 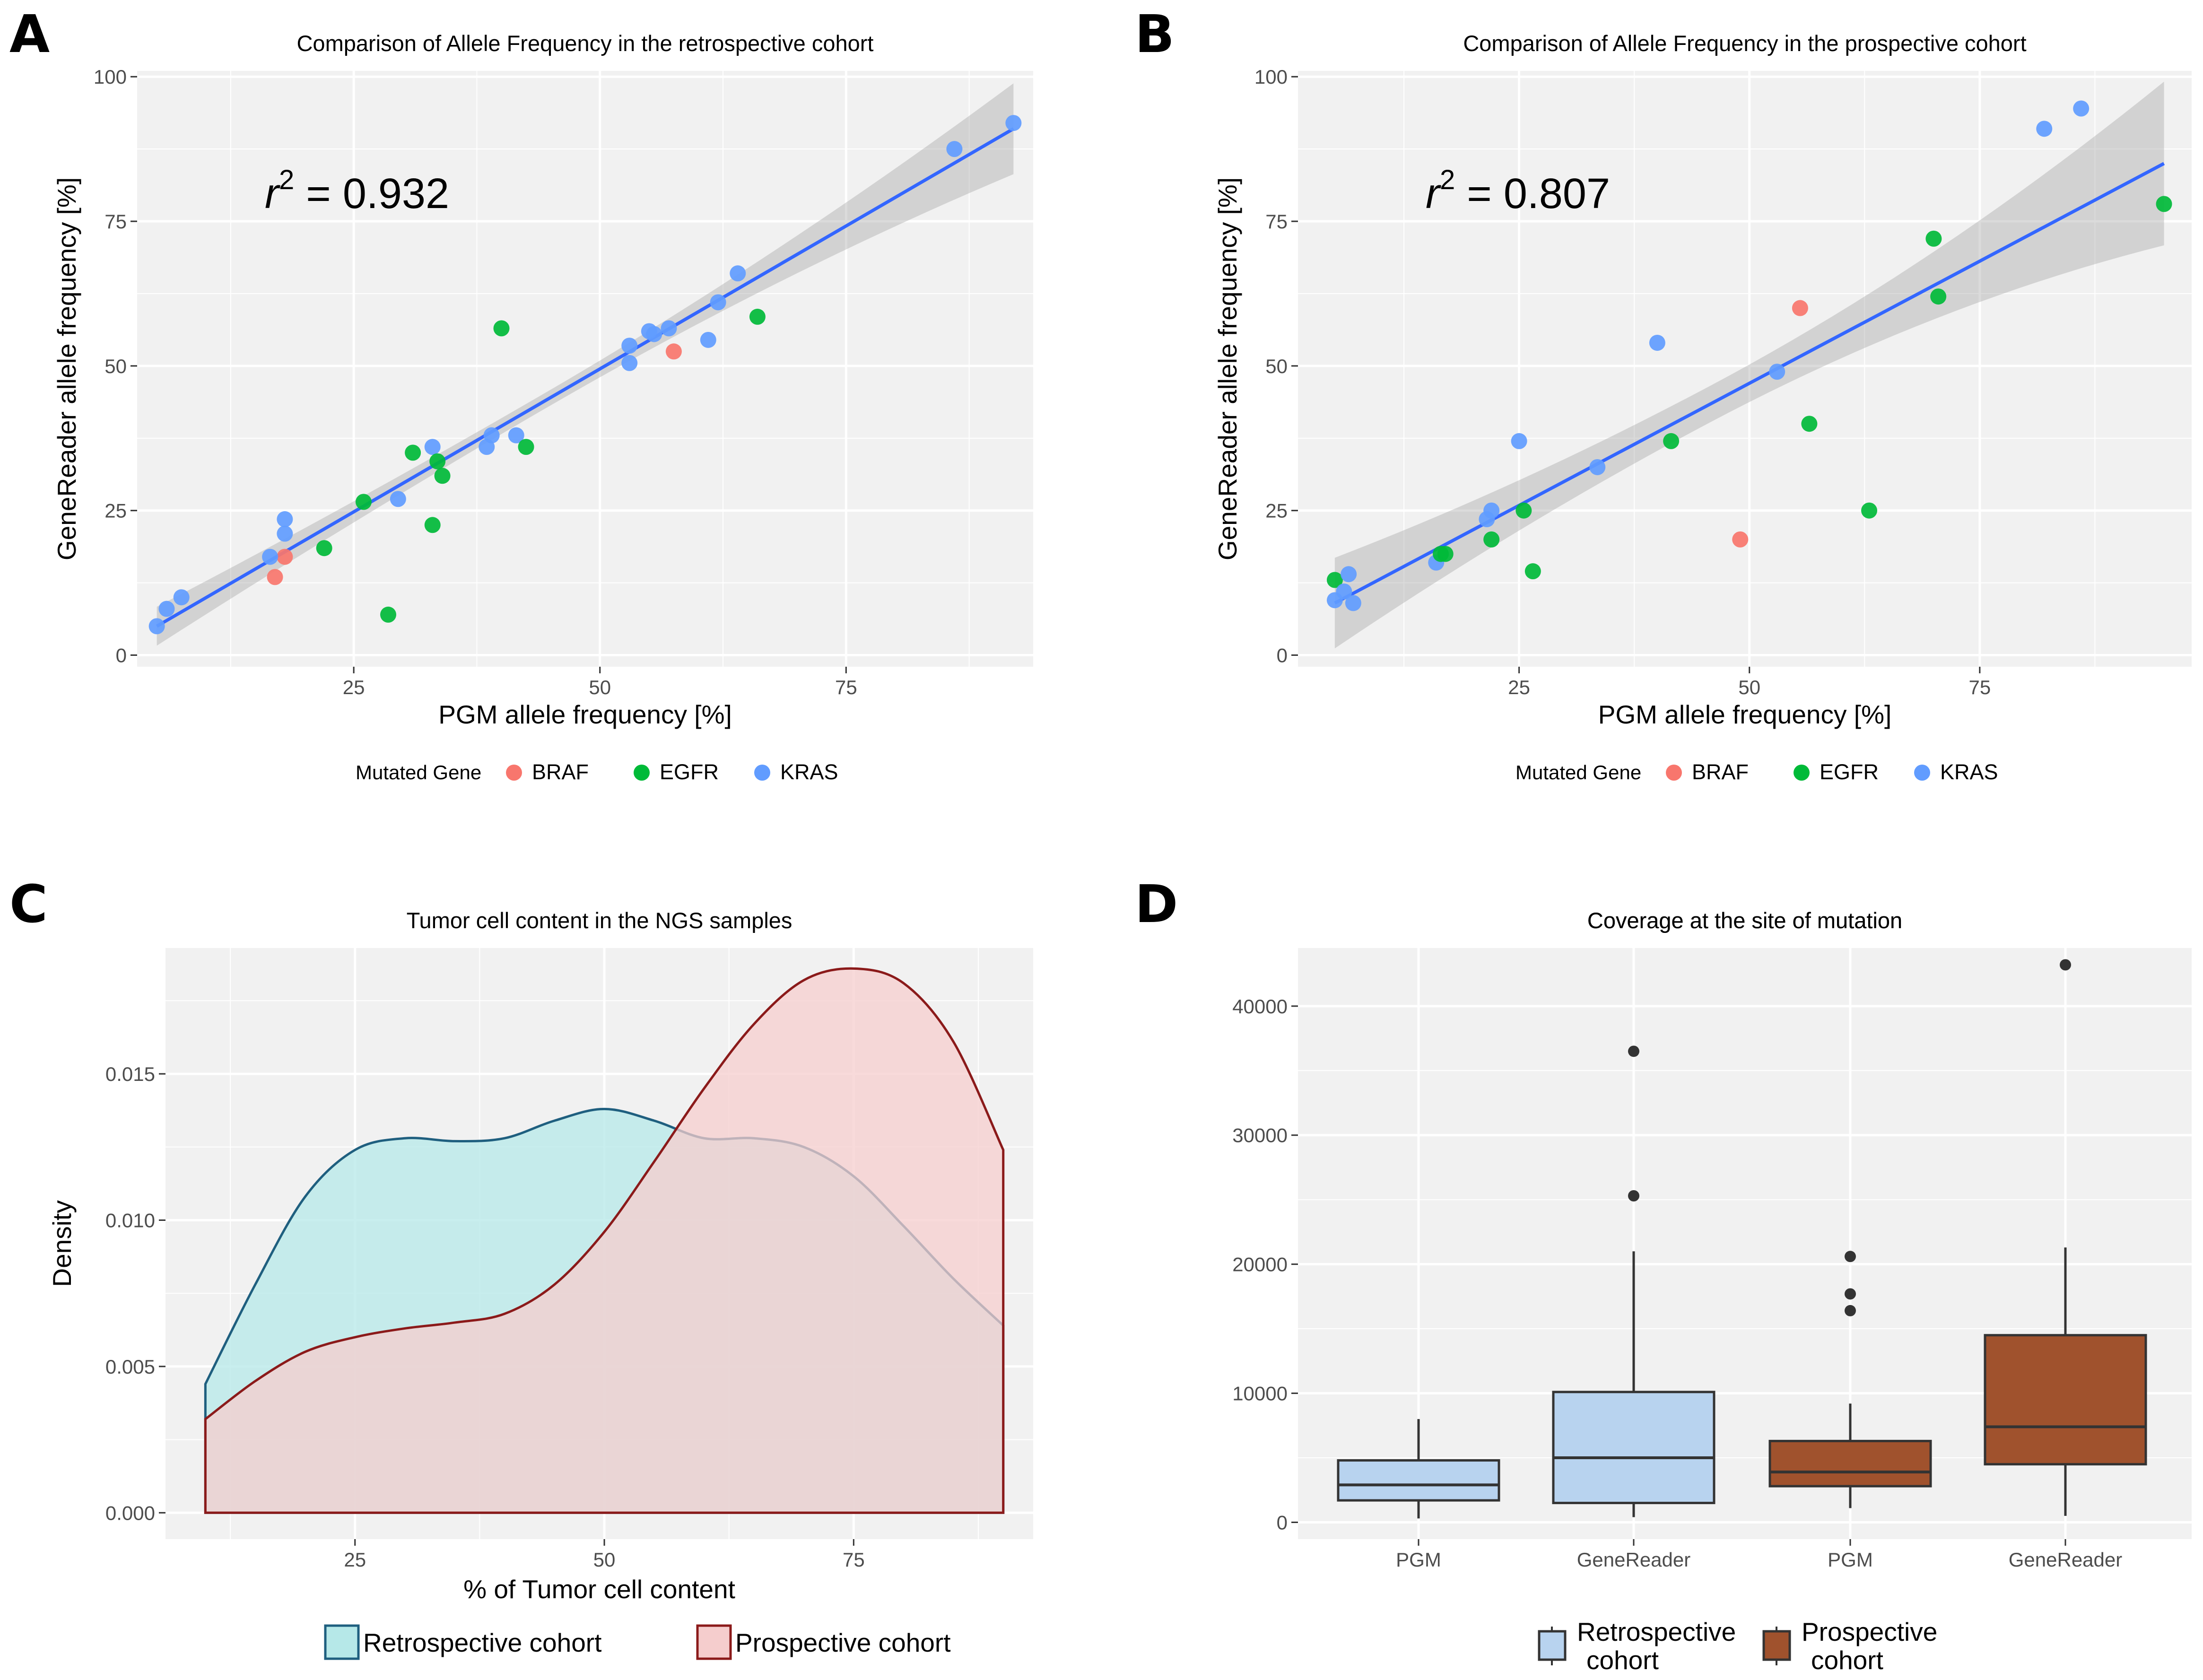 What do you see at coordinates (1260, 1394) in the screenshot?
I see `y-tick-label: 10000` at bounding box center [1260, 1394].